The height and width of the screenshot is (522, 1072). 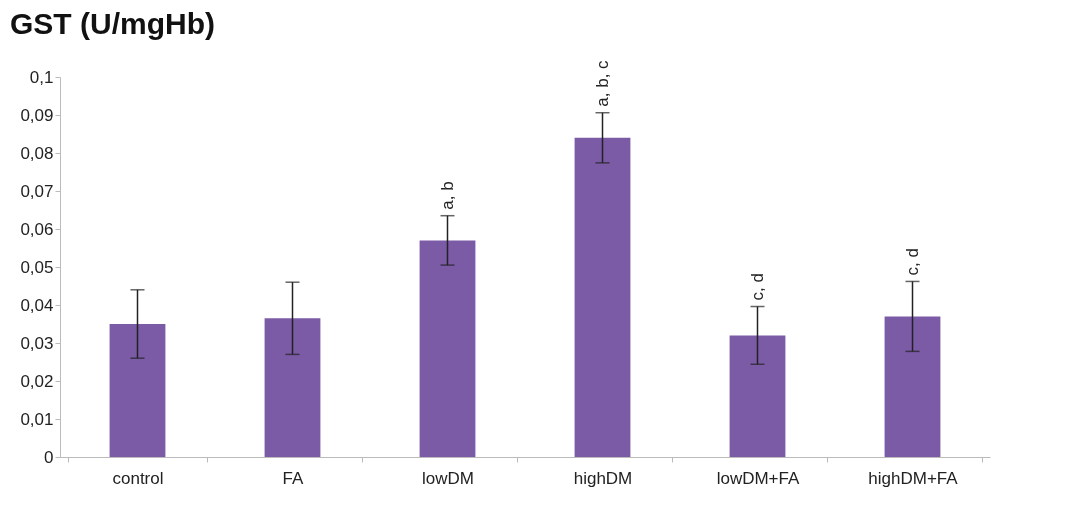 What do you see at coordinates (602, 83) in the screenshot?
I see `annotation: a, b, c` at bounding box center [602, 83].